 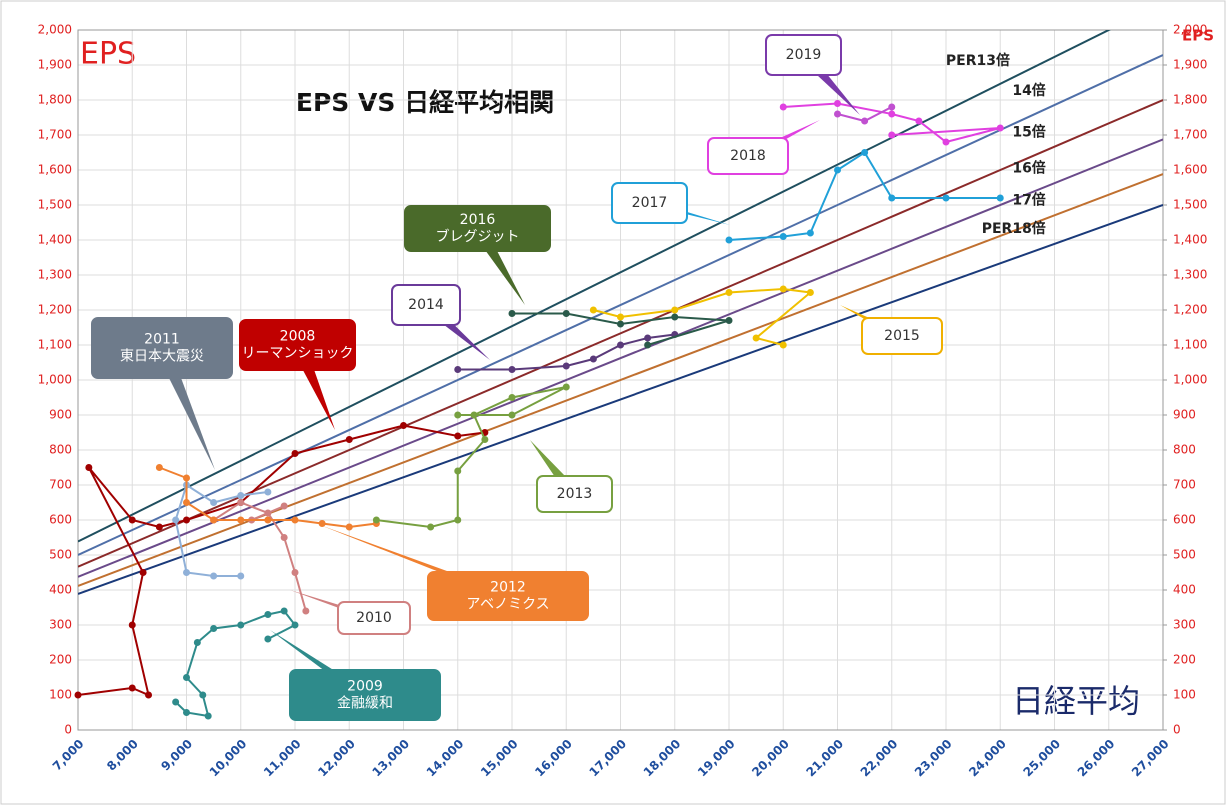 What do you see at coordinates (902, 336) in the screenshot?
I see `callout-text: 2015` at bounding box center [902, 336].